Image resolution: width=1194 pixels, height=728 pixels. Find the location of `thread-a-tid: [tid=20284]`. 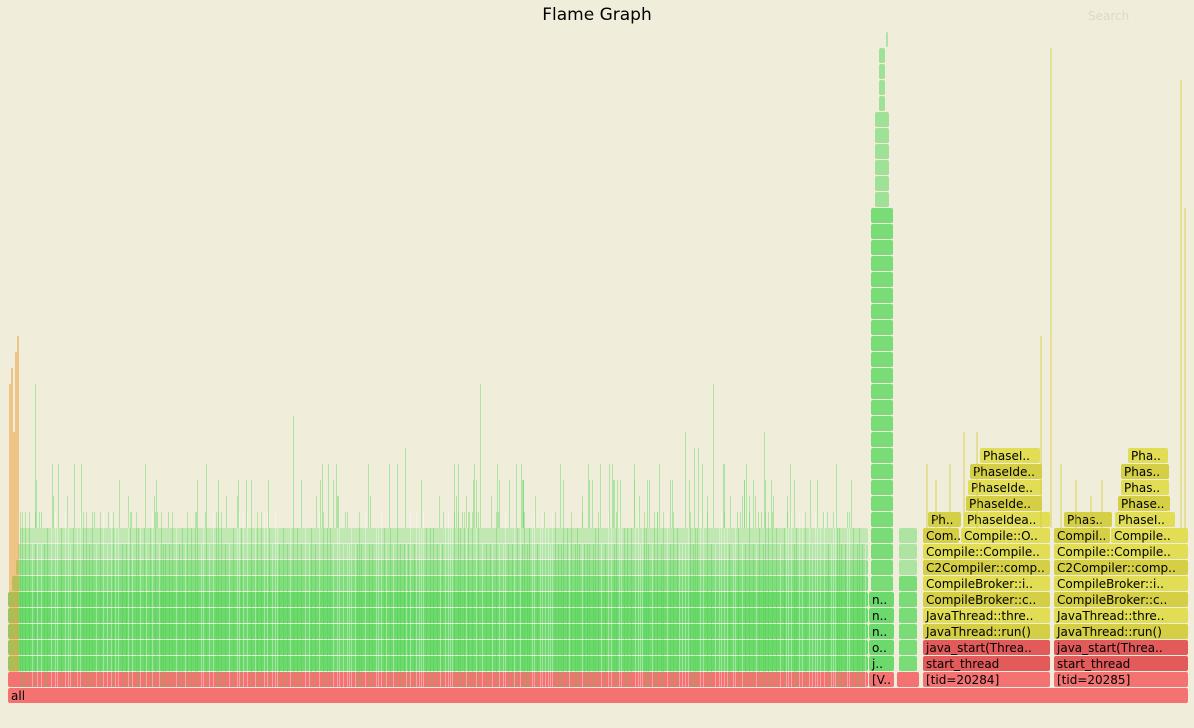

thread-a-tid: [tid=20284] is located at coordinates (986, 679).